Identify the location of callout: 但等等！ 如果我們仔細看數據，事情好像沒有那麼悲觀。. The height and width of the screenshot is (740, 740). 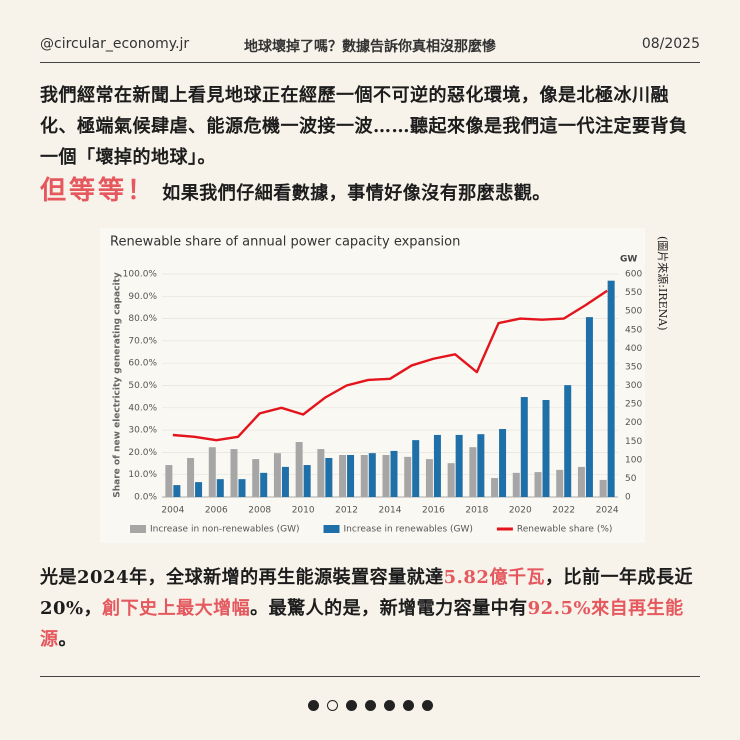
(371, 192).